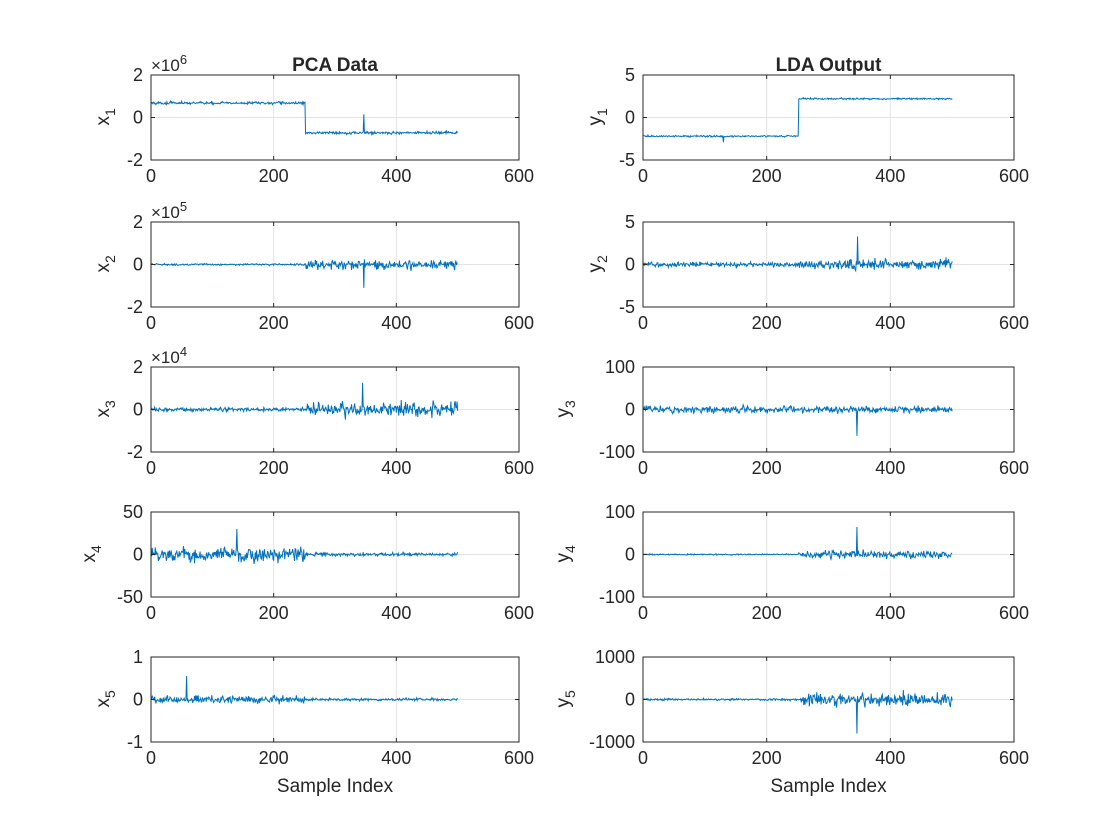 This screenshot has height=840, width=1120. I want to click on y-axis-label: y1, so click(597, 117).